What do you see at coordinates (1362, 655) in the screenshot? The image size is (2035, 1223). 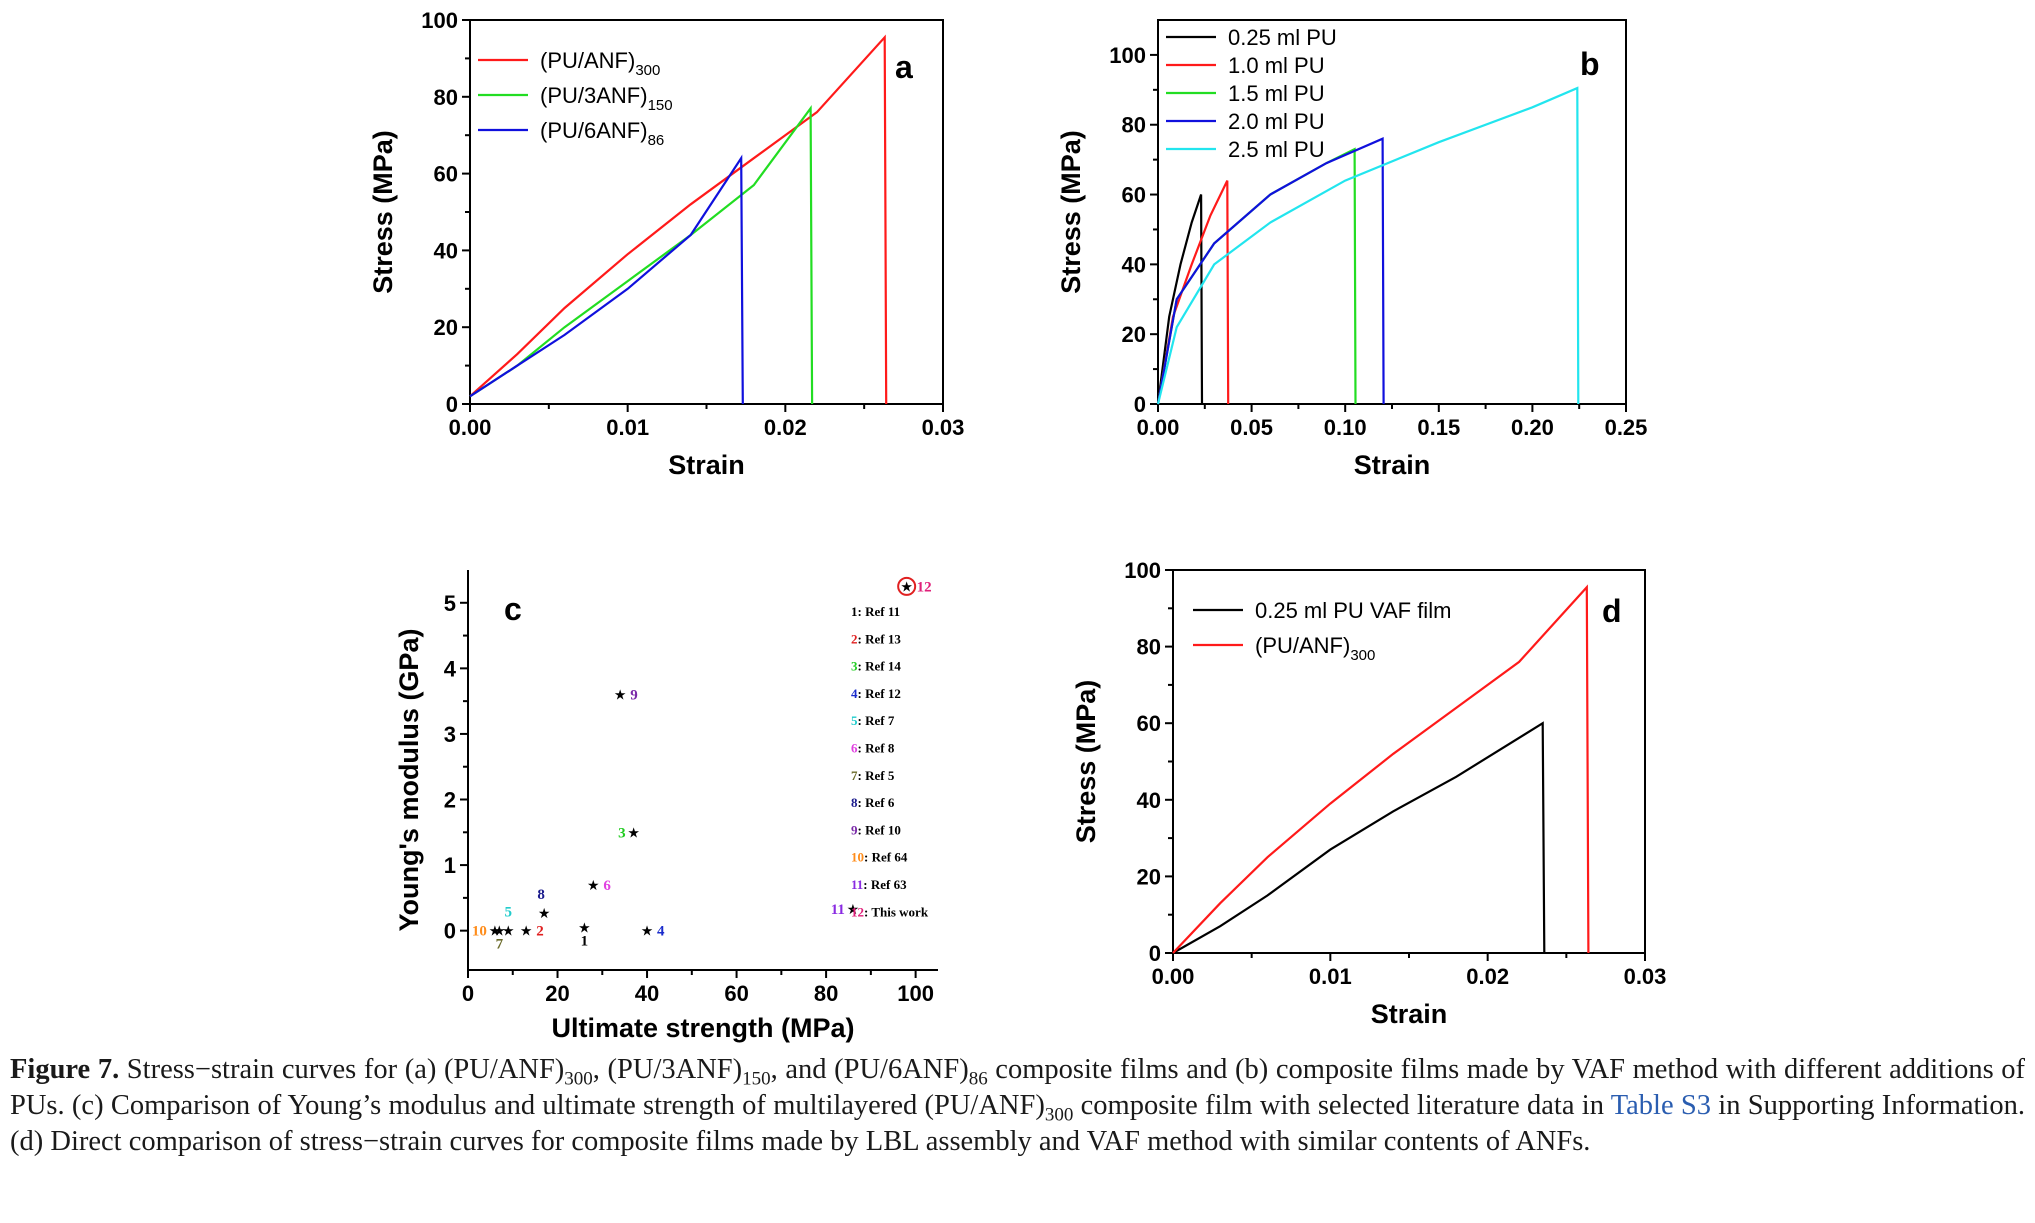 I see `d-legend-subscript-2: 300` at bounding box center [1362, 655].